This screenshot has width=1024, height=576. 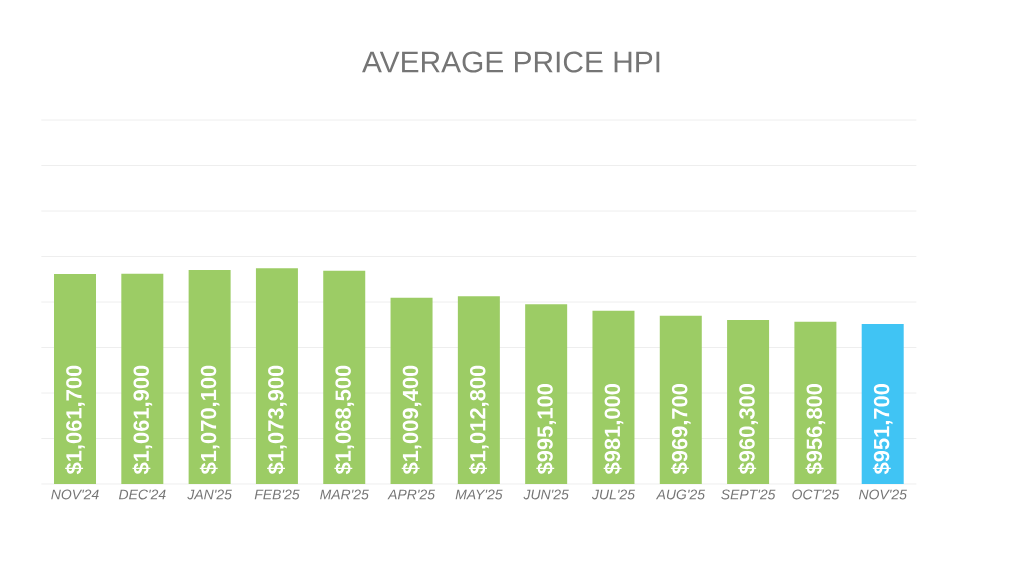 I want to click on x-tick-label: MAR'25, so click(x=344, y=494).